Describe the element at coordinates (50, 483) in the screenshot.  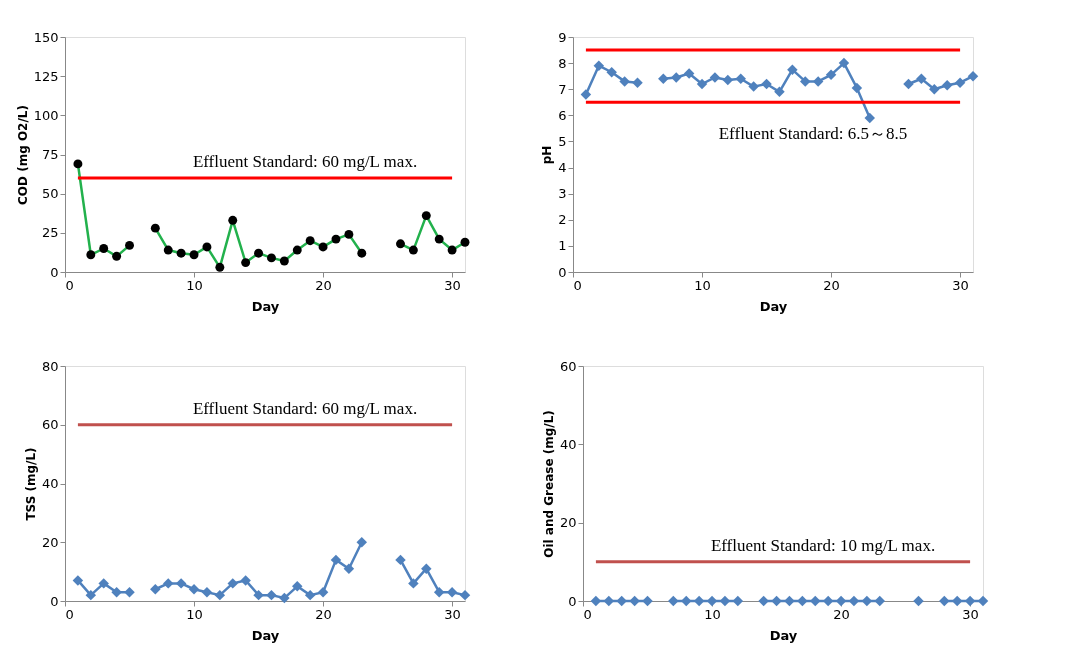
I see `y-tick-label: 40` at that location.